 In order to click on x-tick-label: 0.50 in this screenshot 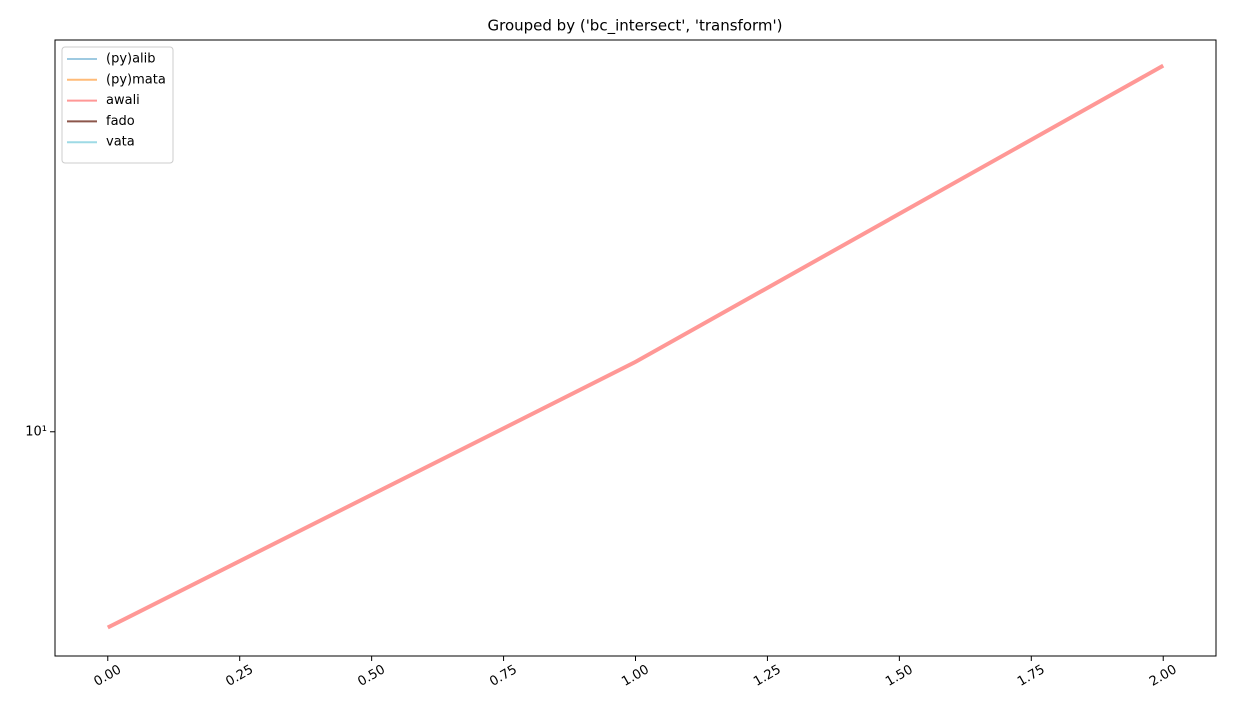, I will do `click(371, 675)`.